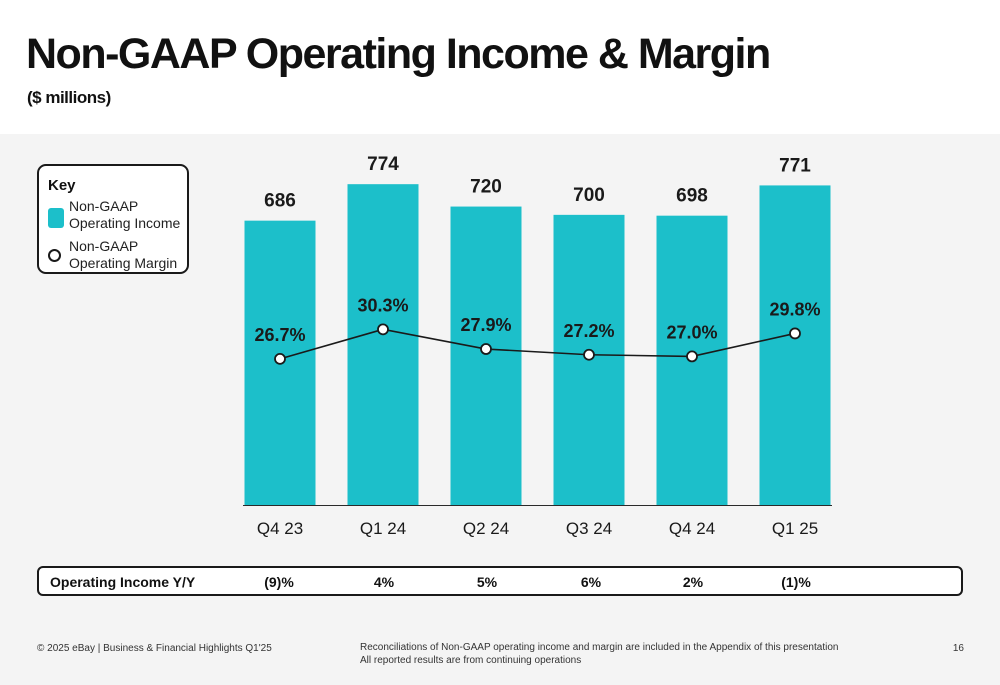  I want to click on x-tick-label: Q4 23, so click(280, 528).